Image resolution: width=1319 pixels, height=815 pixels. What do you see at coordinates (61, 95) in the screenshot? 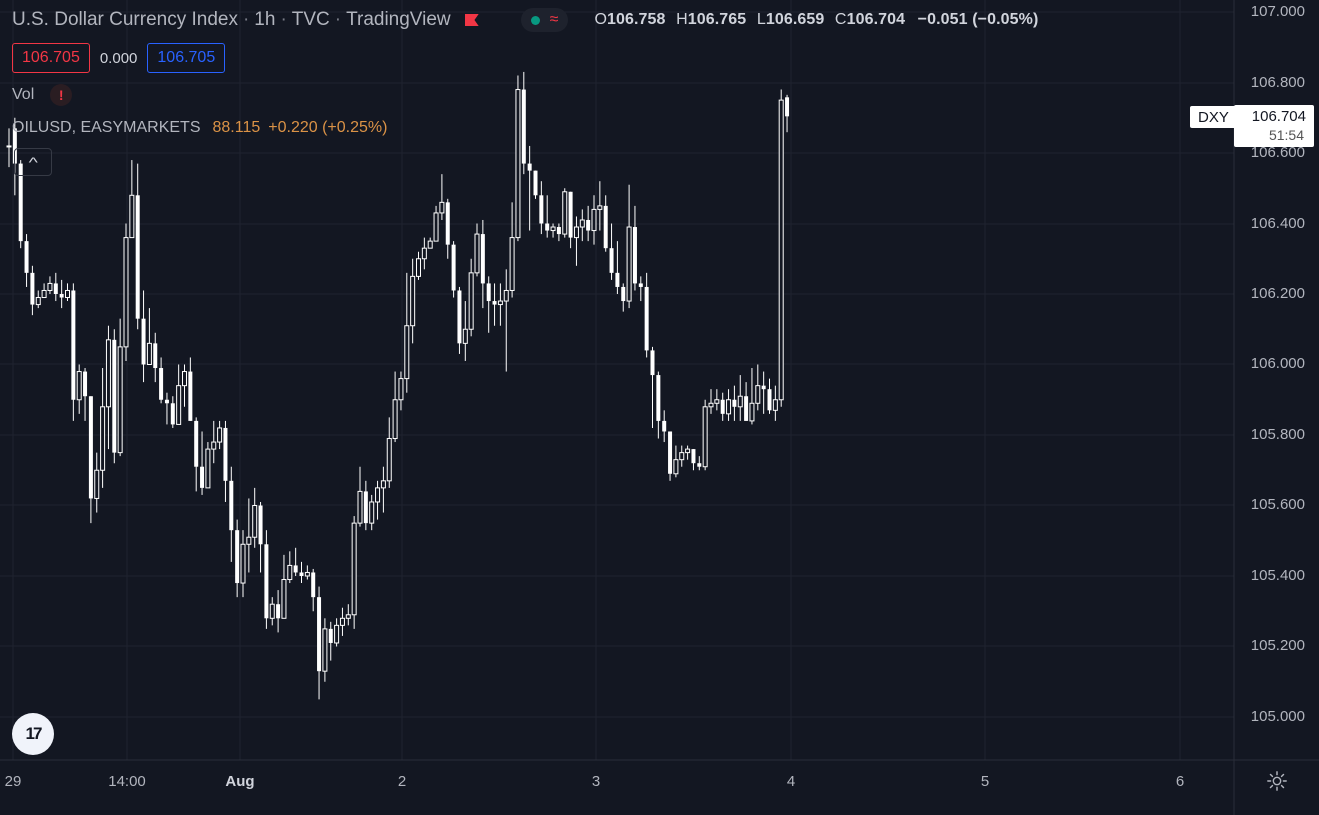
I see `warning-icon: !` at bounding box center [61, 95].